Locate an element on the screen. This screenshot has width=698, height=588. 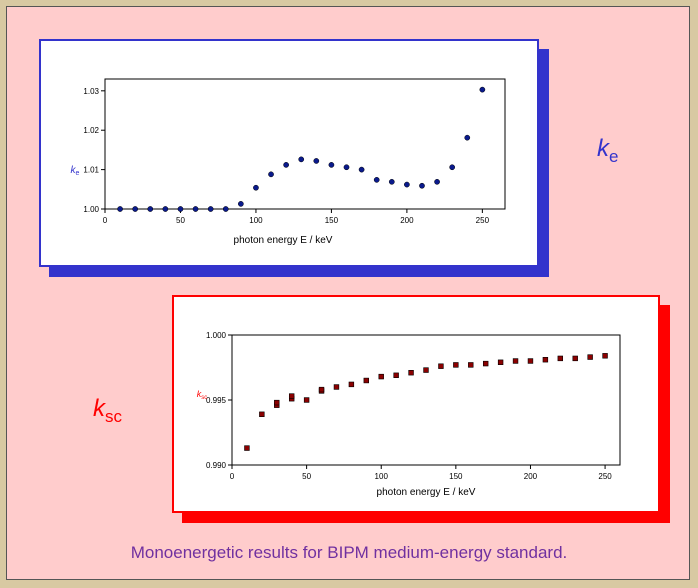
ksc-series is located at coordinates (426, 402).